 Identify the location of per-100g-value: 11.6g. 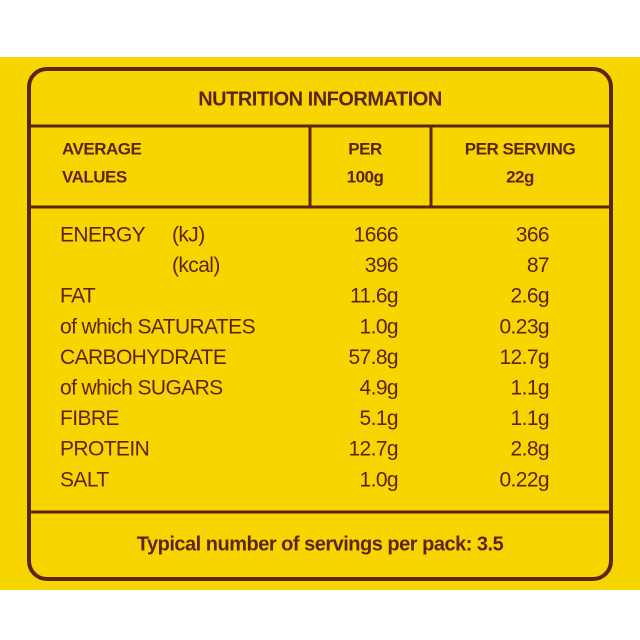
(374, 296).